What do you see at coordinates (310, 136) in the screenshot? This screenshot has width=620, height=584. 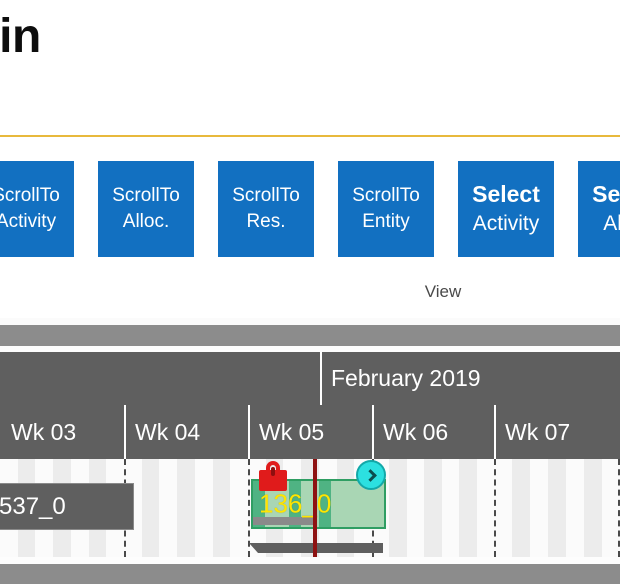 I see `gold-divider` at bounding box center [310, 136].